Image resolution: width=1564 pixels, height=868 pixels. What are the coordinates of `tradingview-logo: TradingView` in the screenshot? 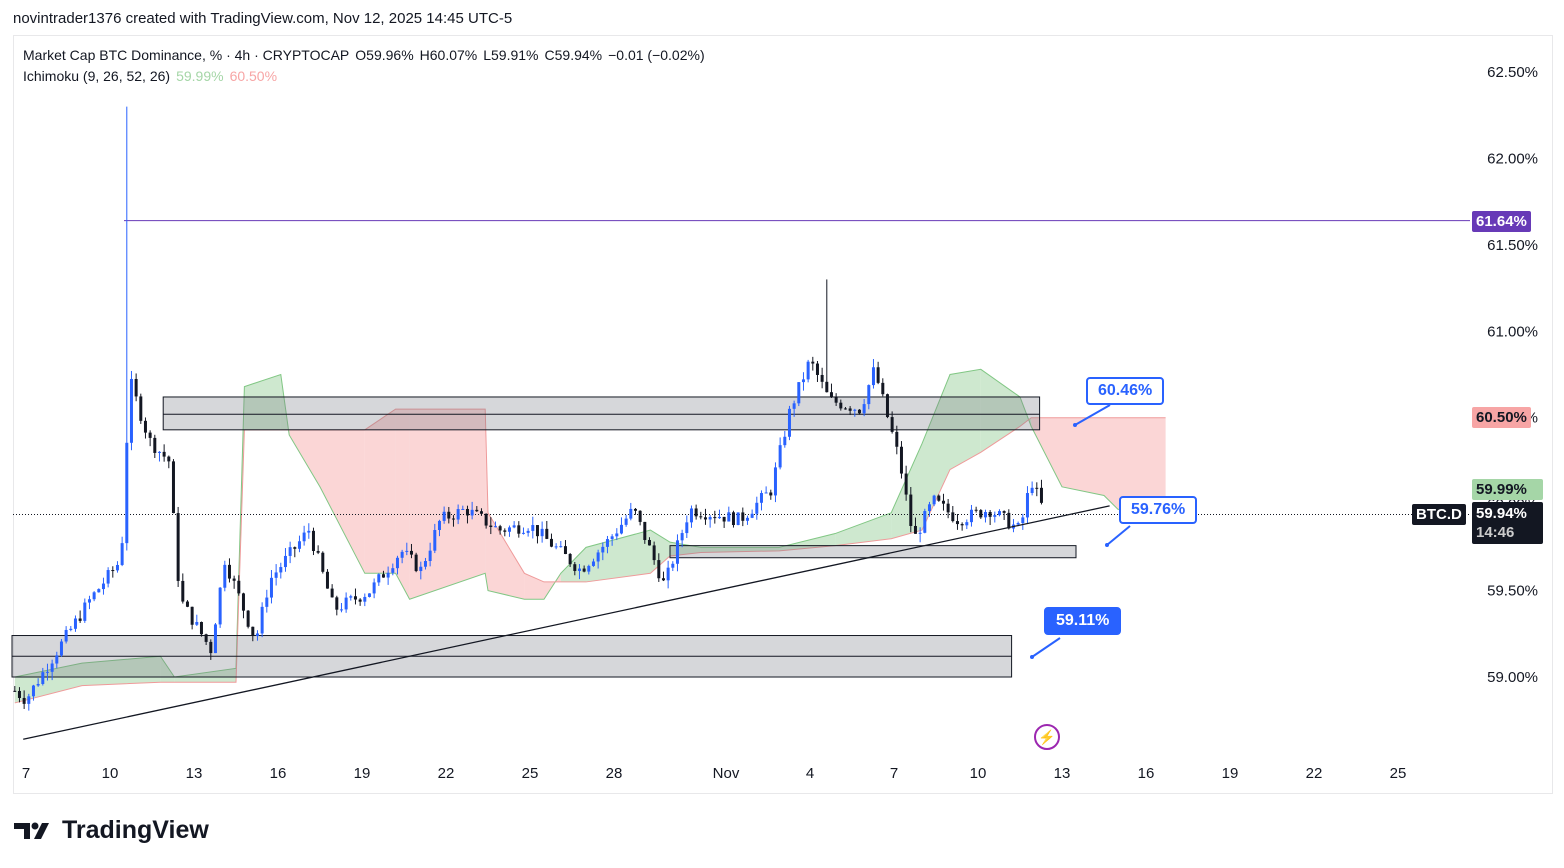 It's located at (111, 830).